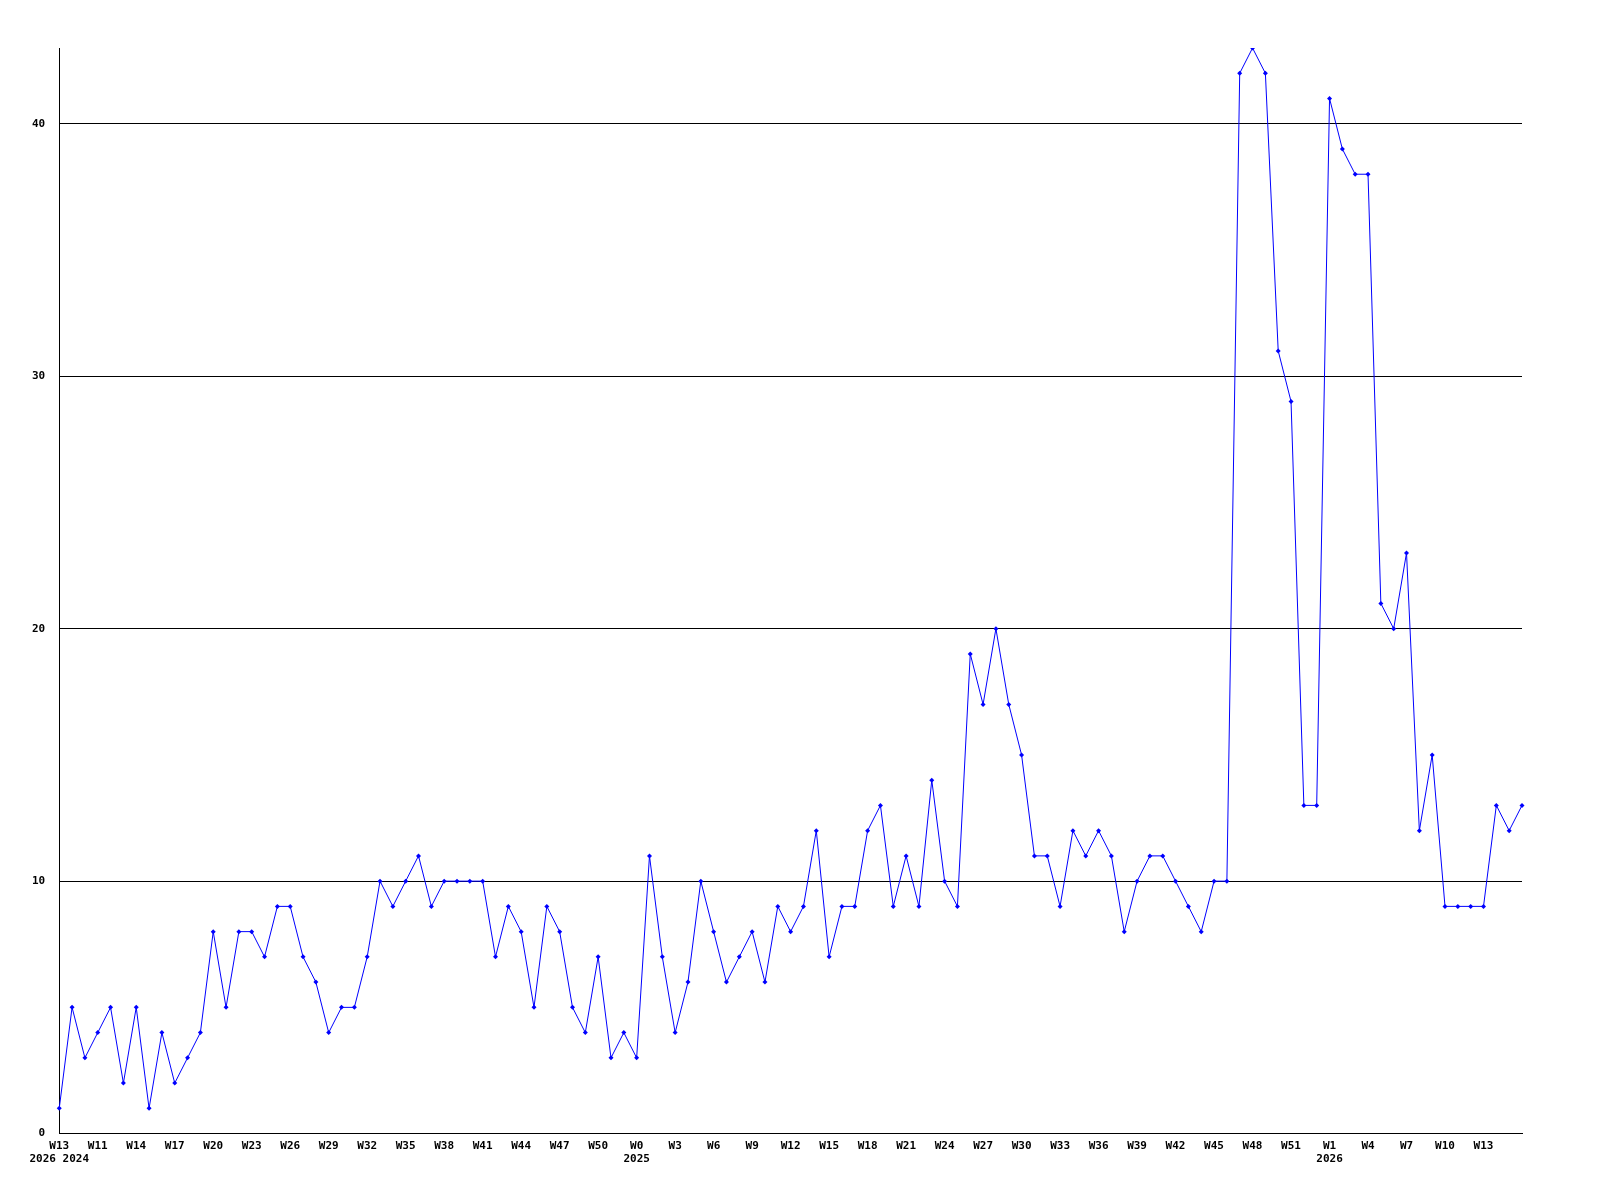 This screenshot has width=1600, height=1200. Describe the element at coordinates (213, 1146) in the screenshot. I see `x-tick-label: W20` at that location.